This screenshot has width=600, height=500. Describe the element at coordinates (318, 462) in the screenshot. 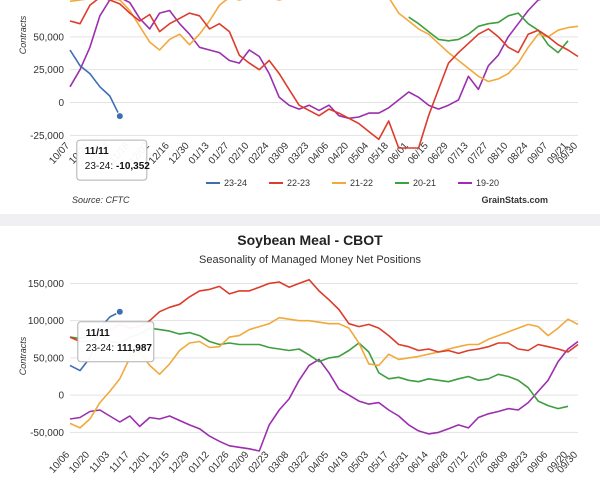

I see `x-tick-label: 04/05` at that location.